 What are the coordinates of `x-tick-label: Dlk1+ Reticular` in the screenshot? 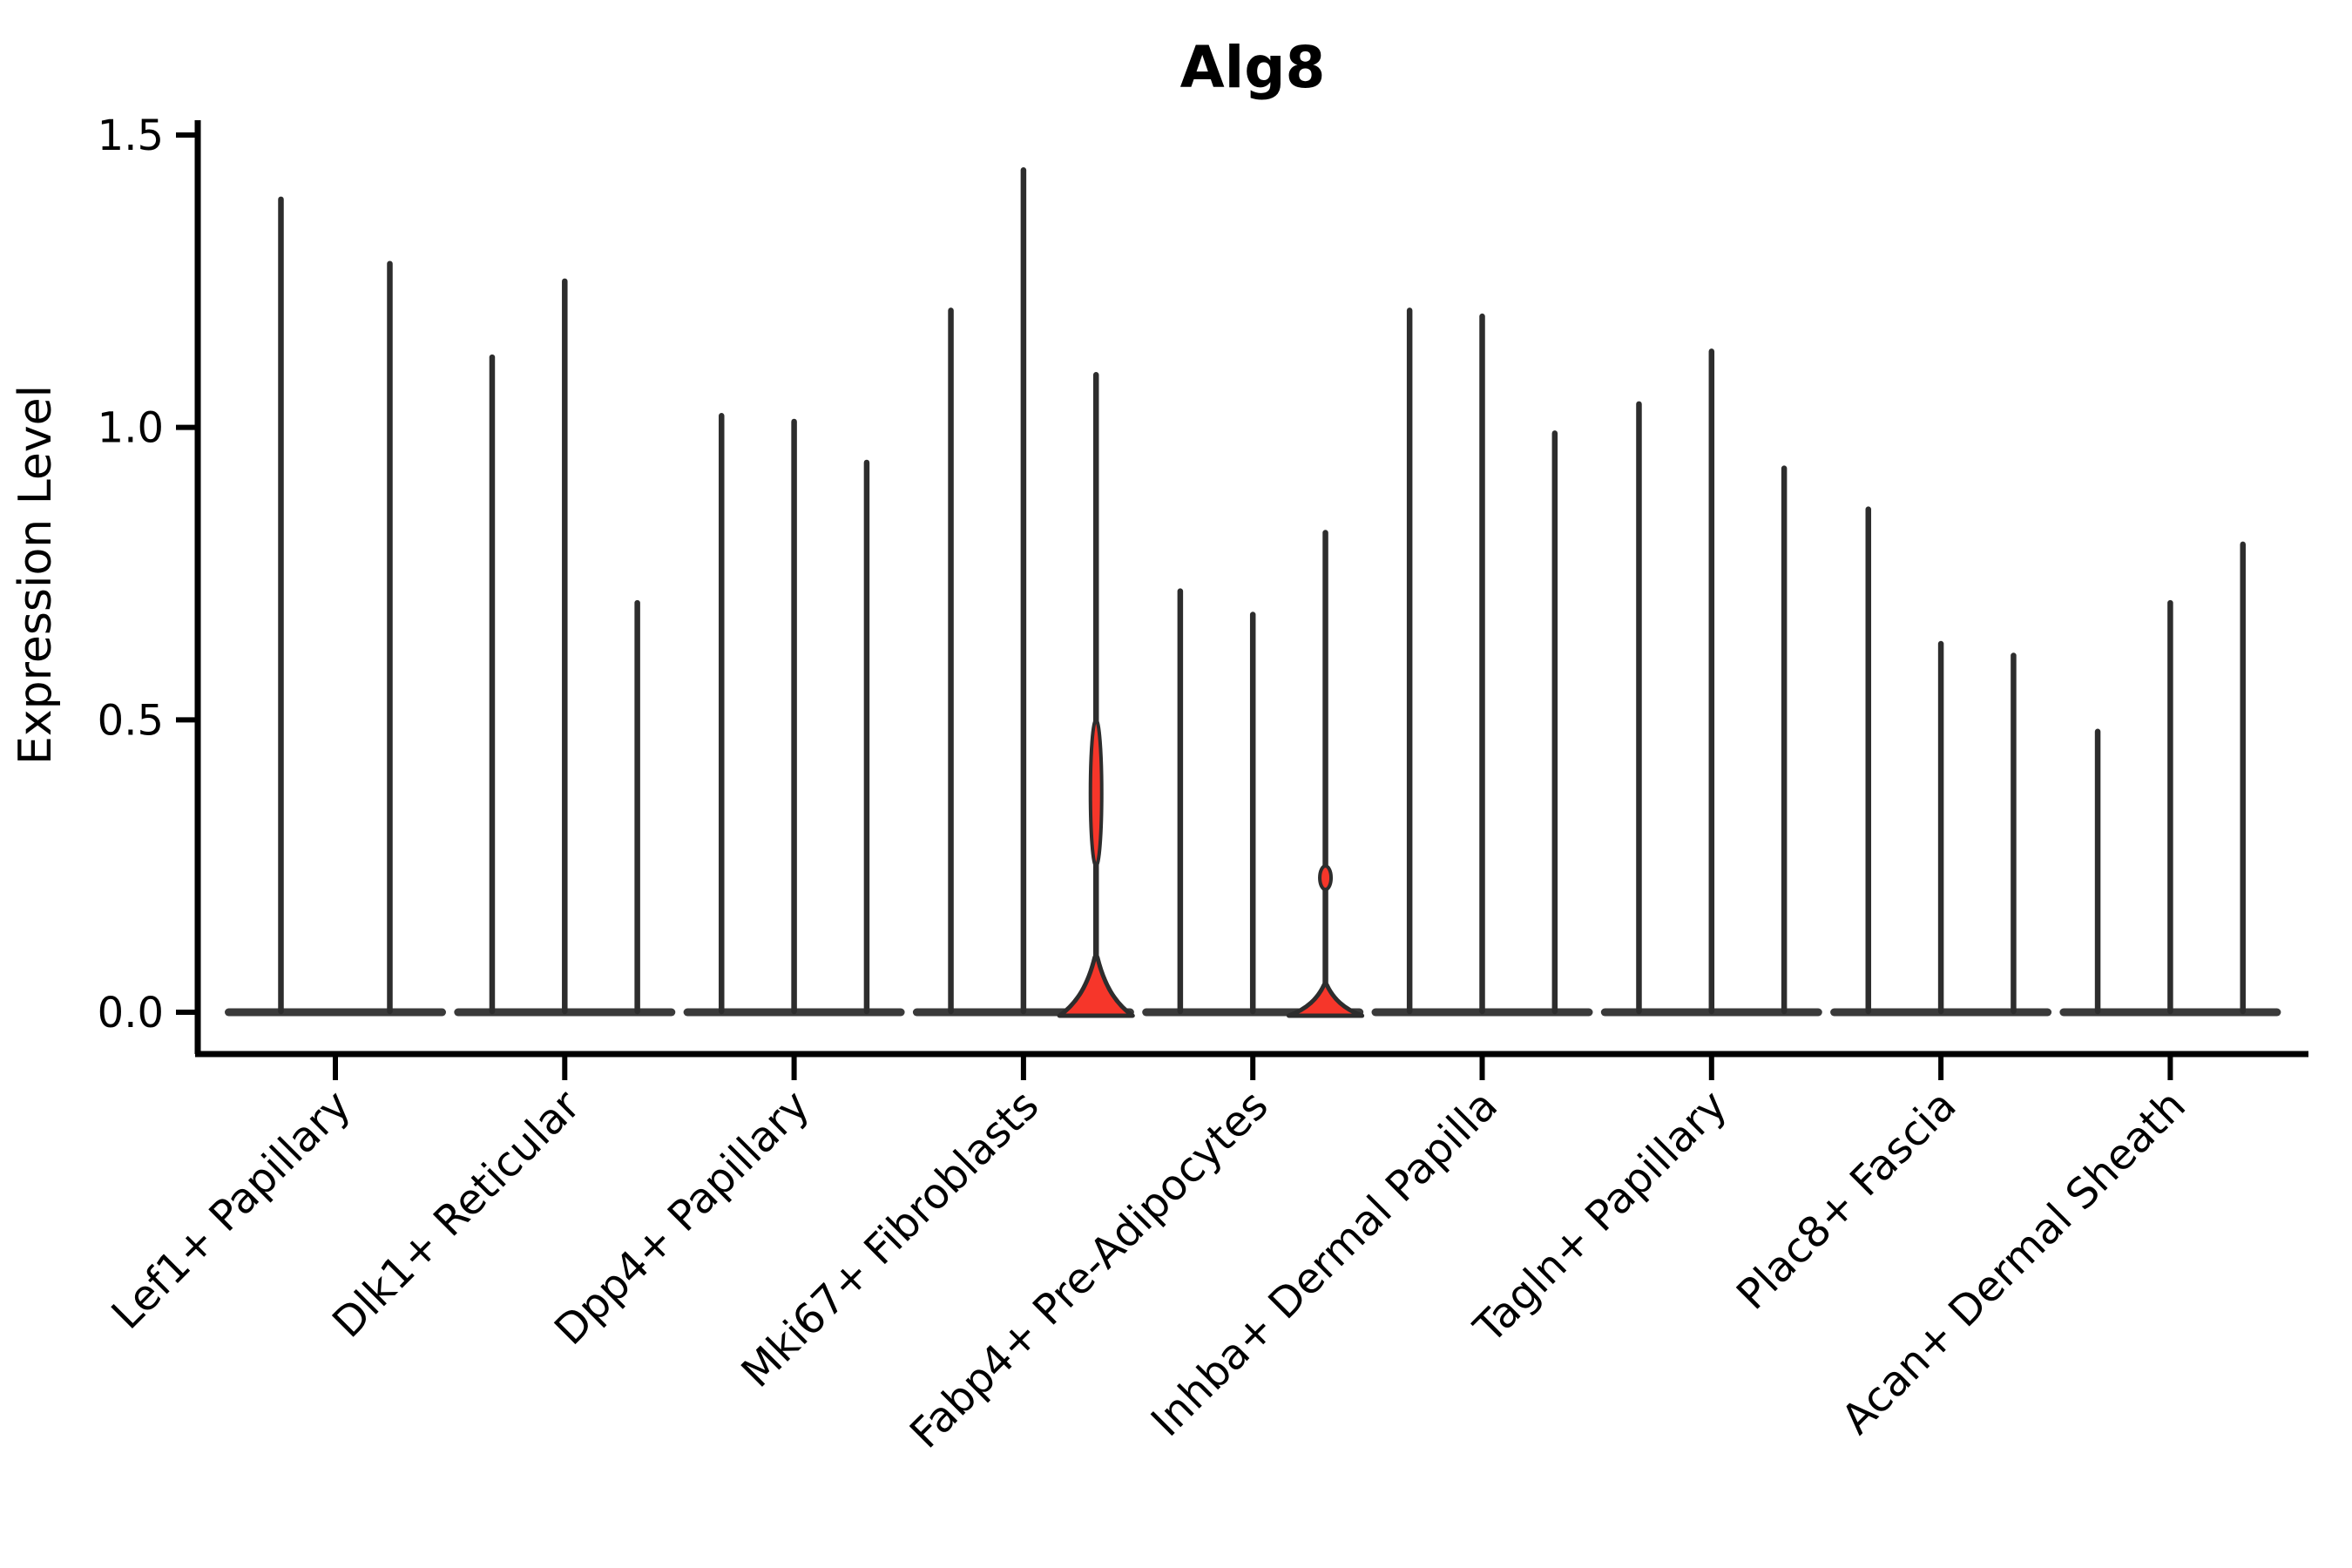 It's located at (456, 1214).